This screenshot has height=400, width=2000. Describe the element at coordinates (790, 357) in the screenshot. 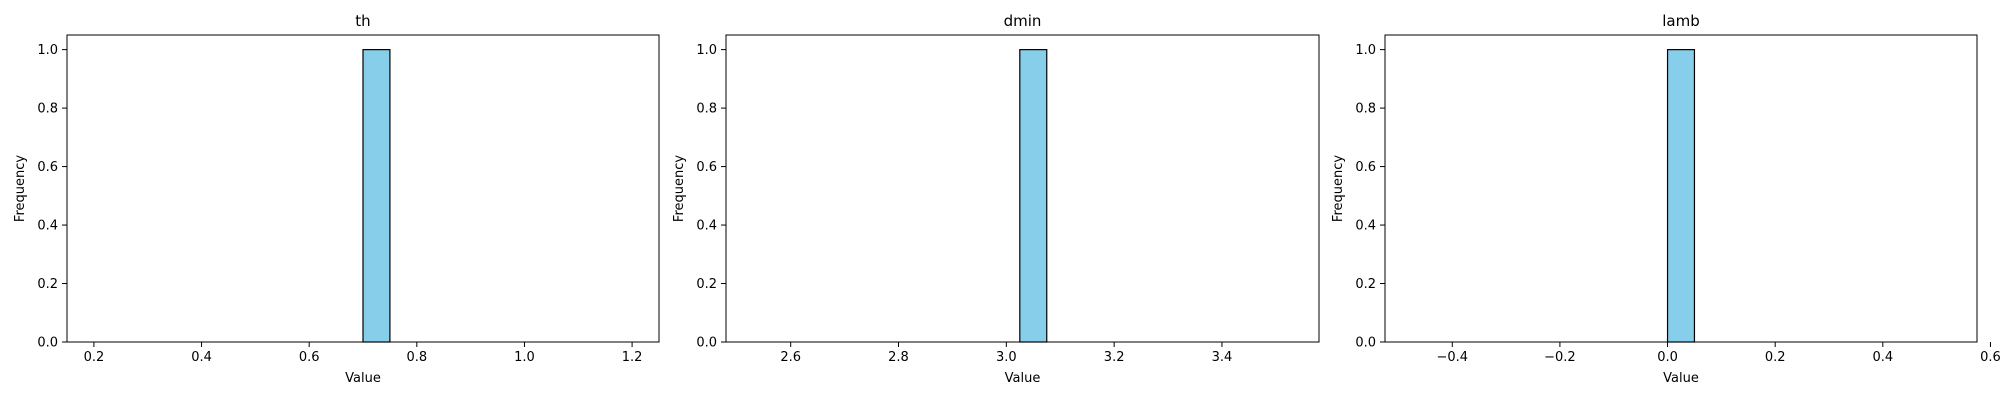

I see `x-tick-label: 2.6` at that location.